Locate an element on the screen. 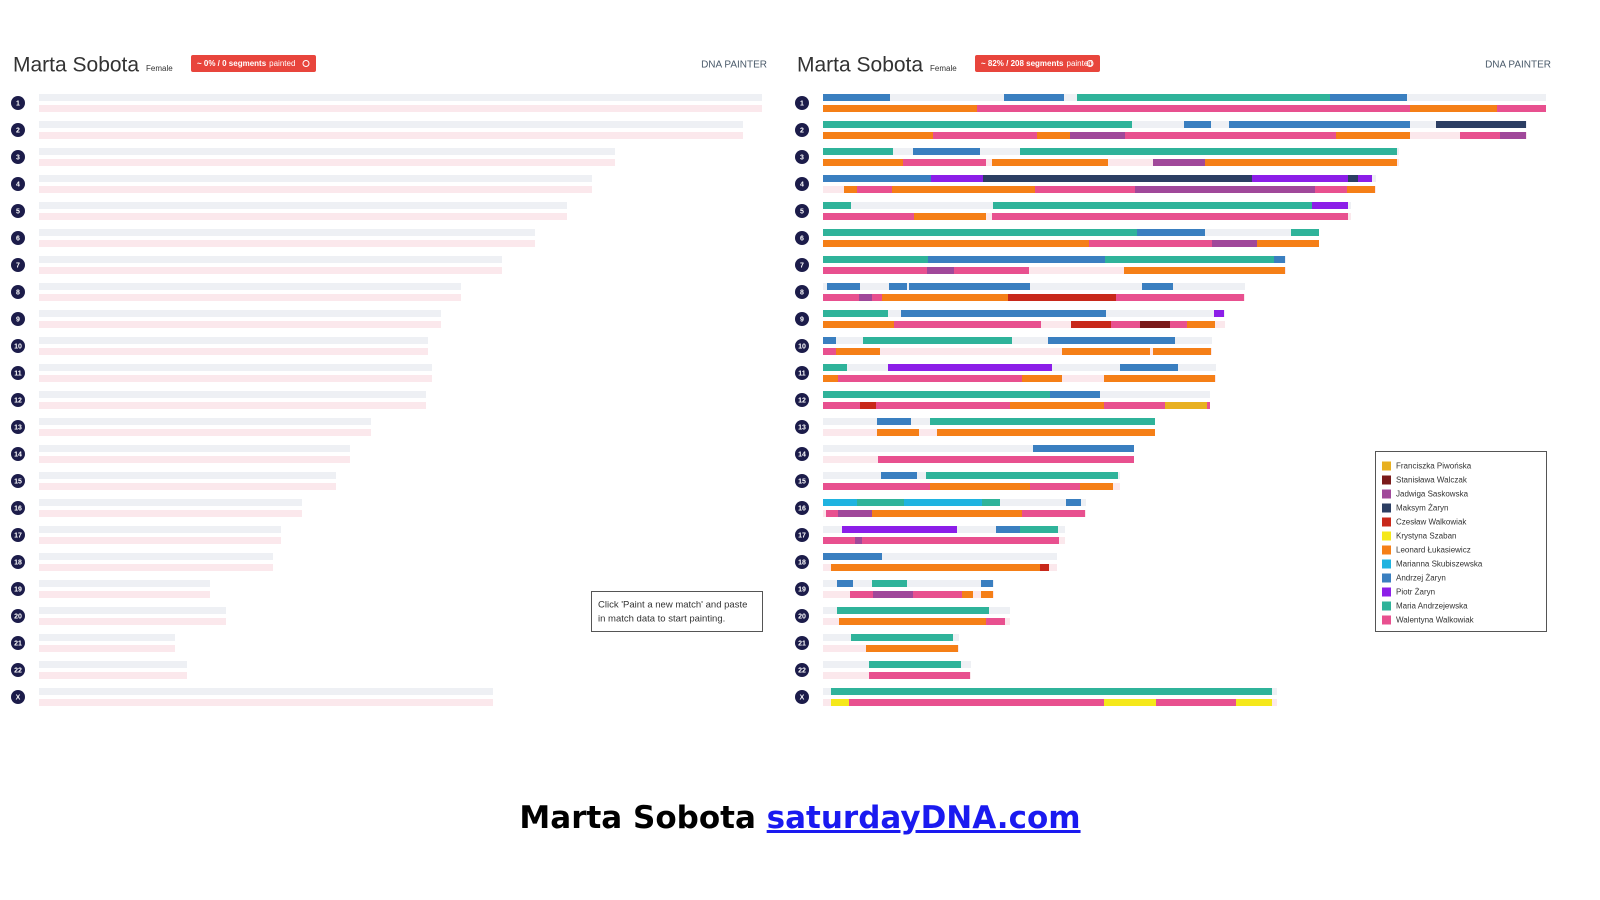 This screenshot has height=900, width=1600. chromosome-label: 18 is located at coordinates (802, 562).